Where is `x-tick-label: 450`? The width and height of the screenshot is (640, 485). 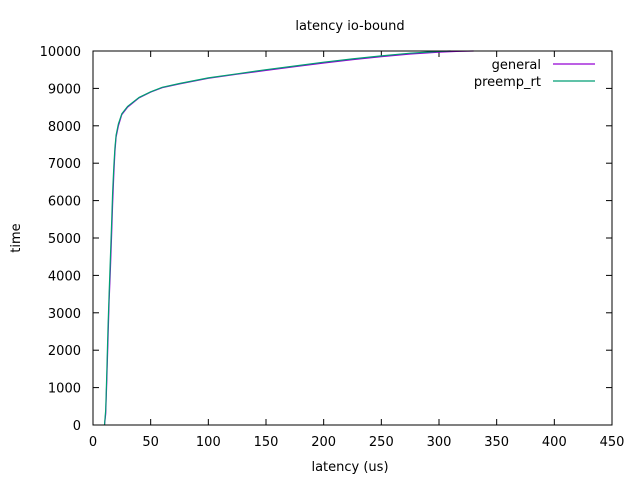
x-tick-label: 450 is located at coordinates (612, 442).